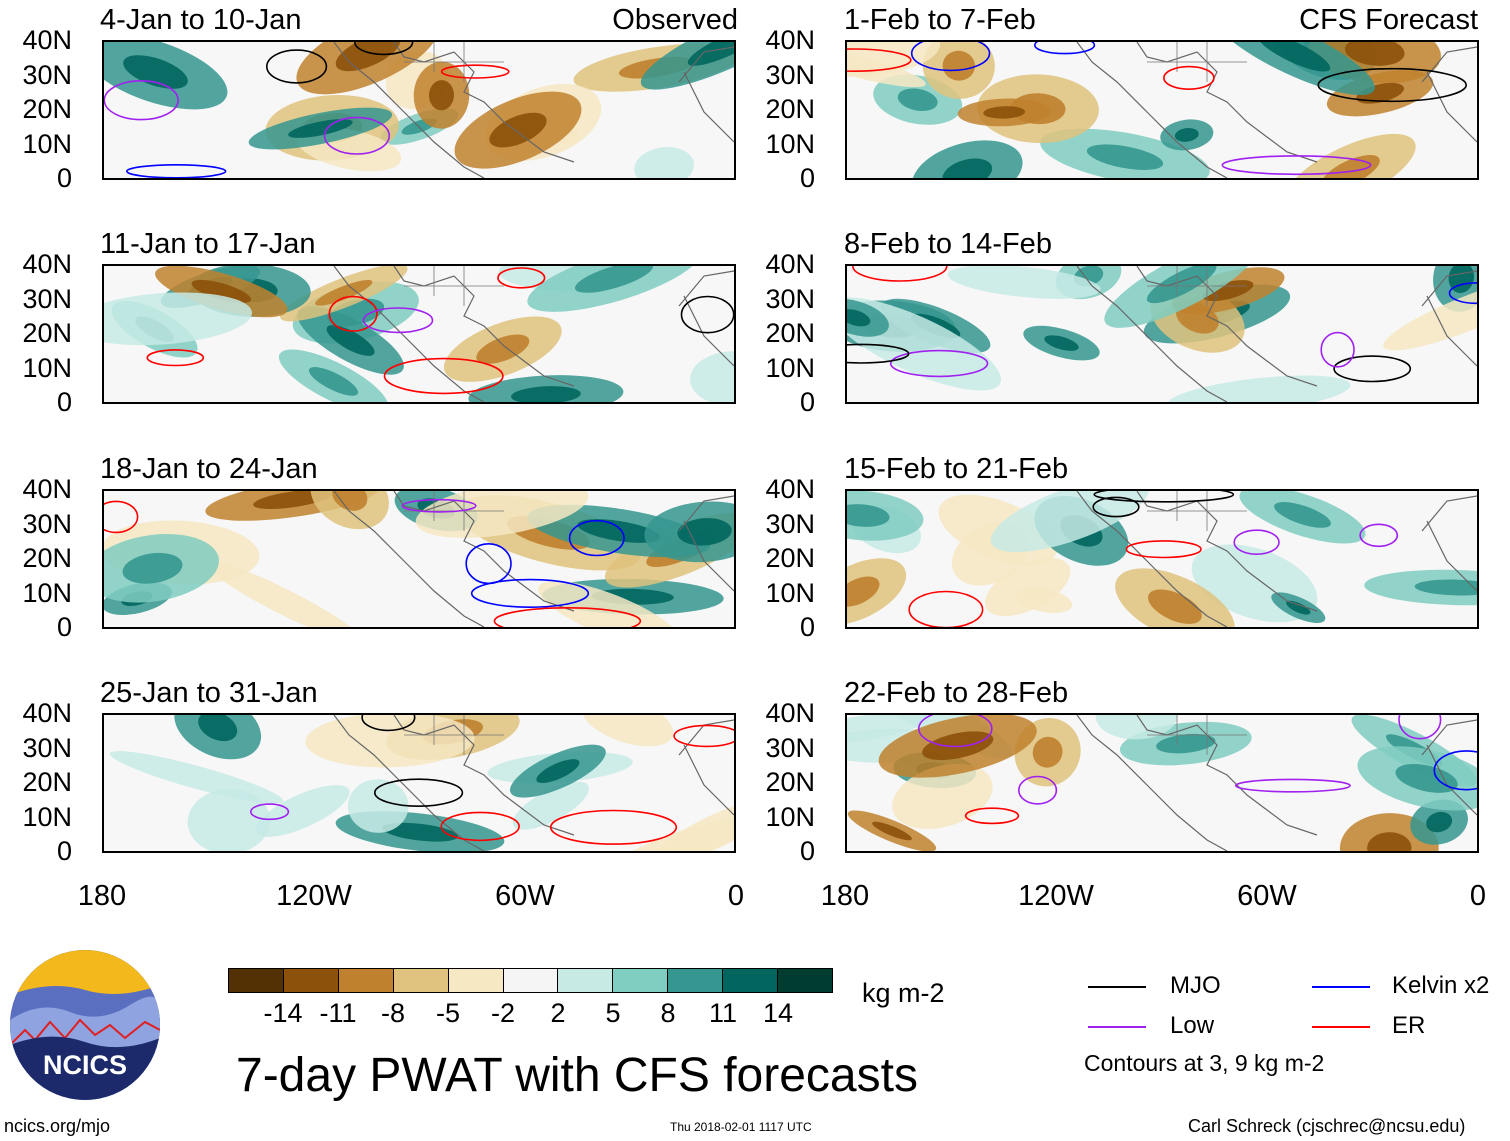 The height and width of the screenshot is (1141, 1510). What do you see at coordinates (778, 1013) in the screenshot?
I see `colorbar-tick-label: 14` at bounding box center [778, 1013].